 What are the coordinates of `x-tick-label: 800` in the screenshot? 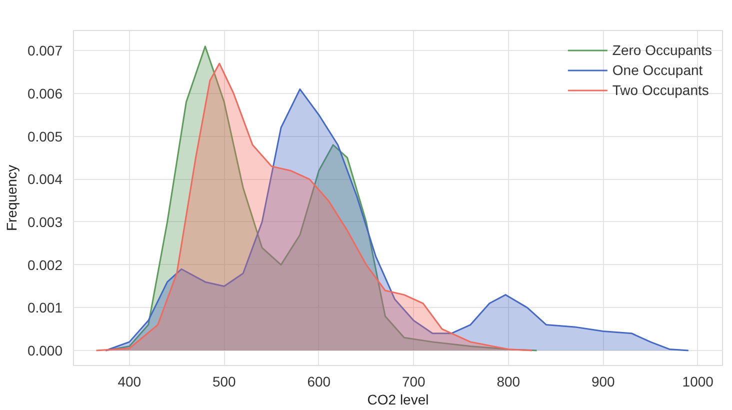 It's located at (508, 382).